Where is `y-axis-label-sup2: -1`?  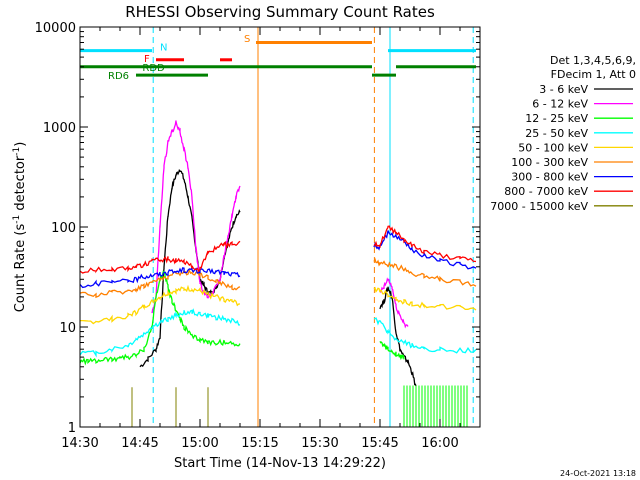 y-axis-label-sup2: -1 is located at coordinates (17, 151).